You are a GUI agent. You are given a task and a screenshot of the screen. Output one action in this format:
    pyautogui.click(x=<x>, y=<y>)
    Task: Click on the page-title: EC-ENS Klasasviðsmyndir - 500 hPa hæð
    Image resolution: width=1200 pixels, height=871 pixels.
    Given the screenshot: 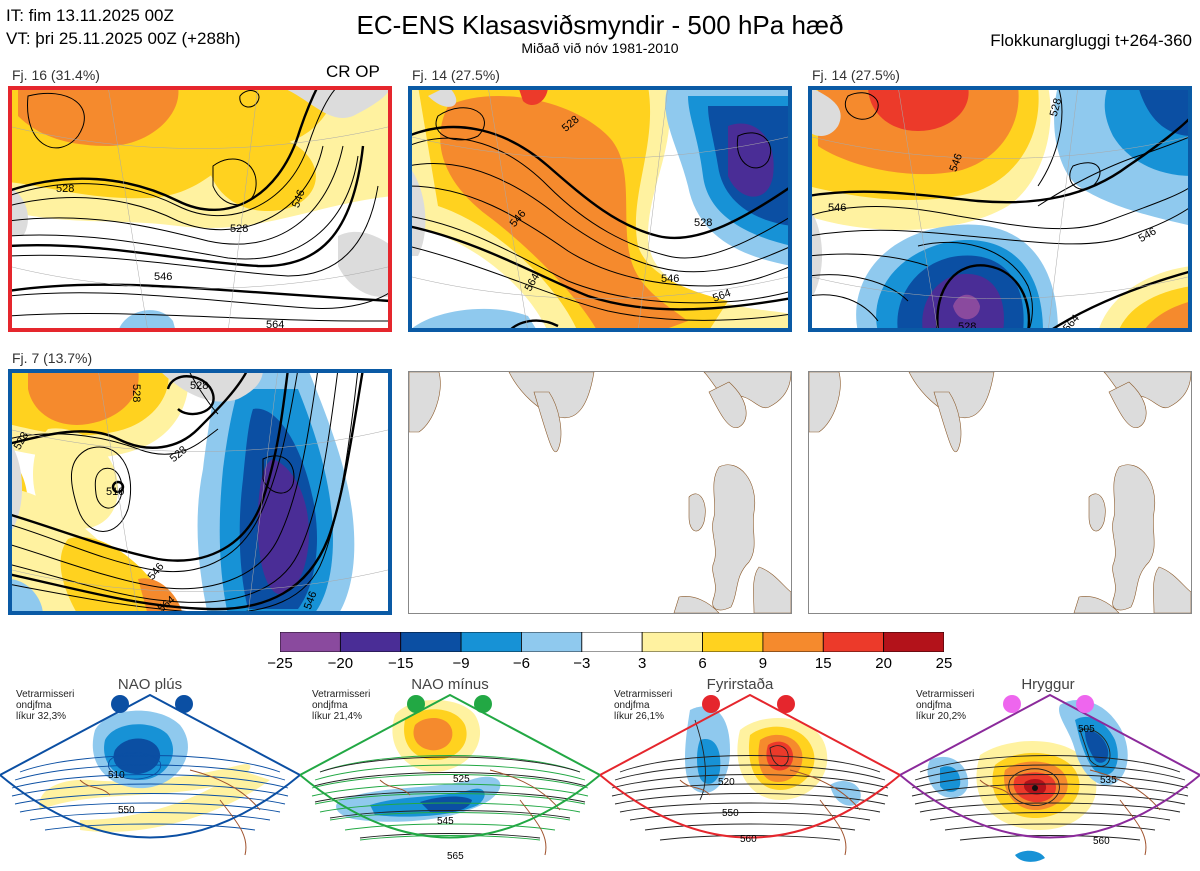 What is the action you would take?
    pyautogui.click(x=600, y=25)
    